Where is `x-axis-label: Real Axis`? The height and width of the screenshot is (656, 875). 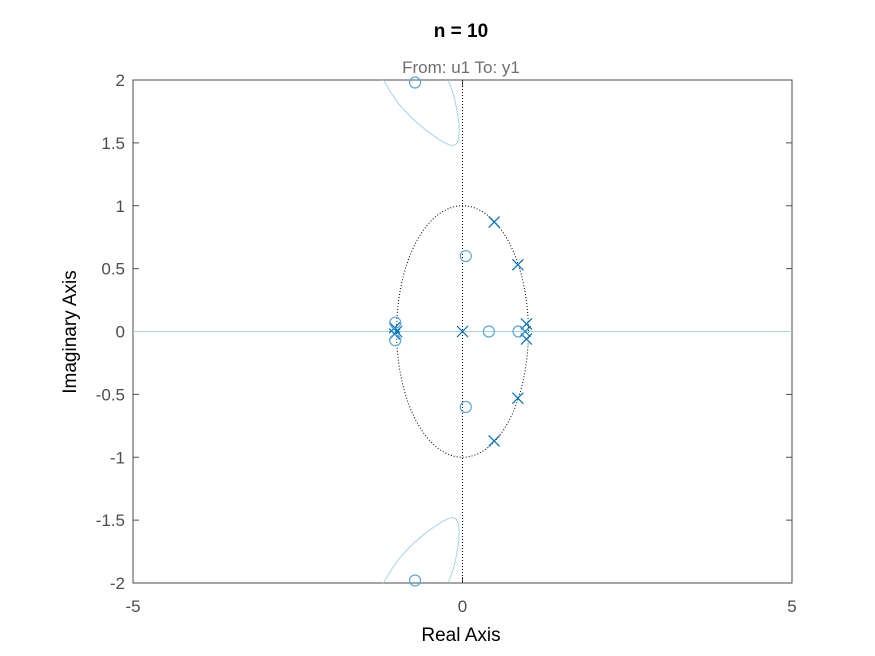
x-axis-label: Real Axis is located at coordinates (460, 635).